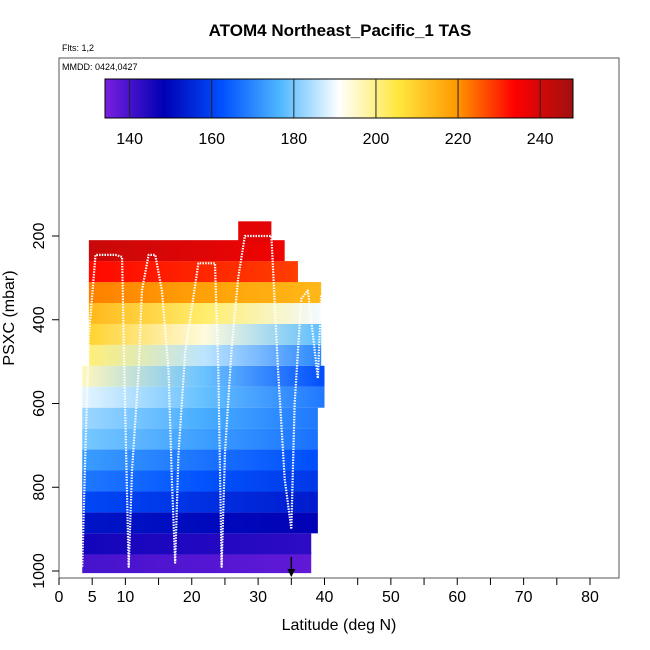 The image size is (650, 650). I want to click on flights-annotation: Flts: 1,2, so click(78, 48).